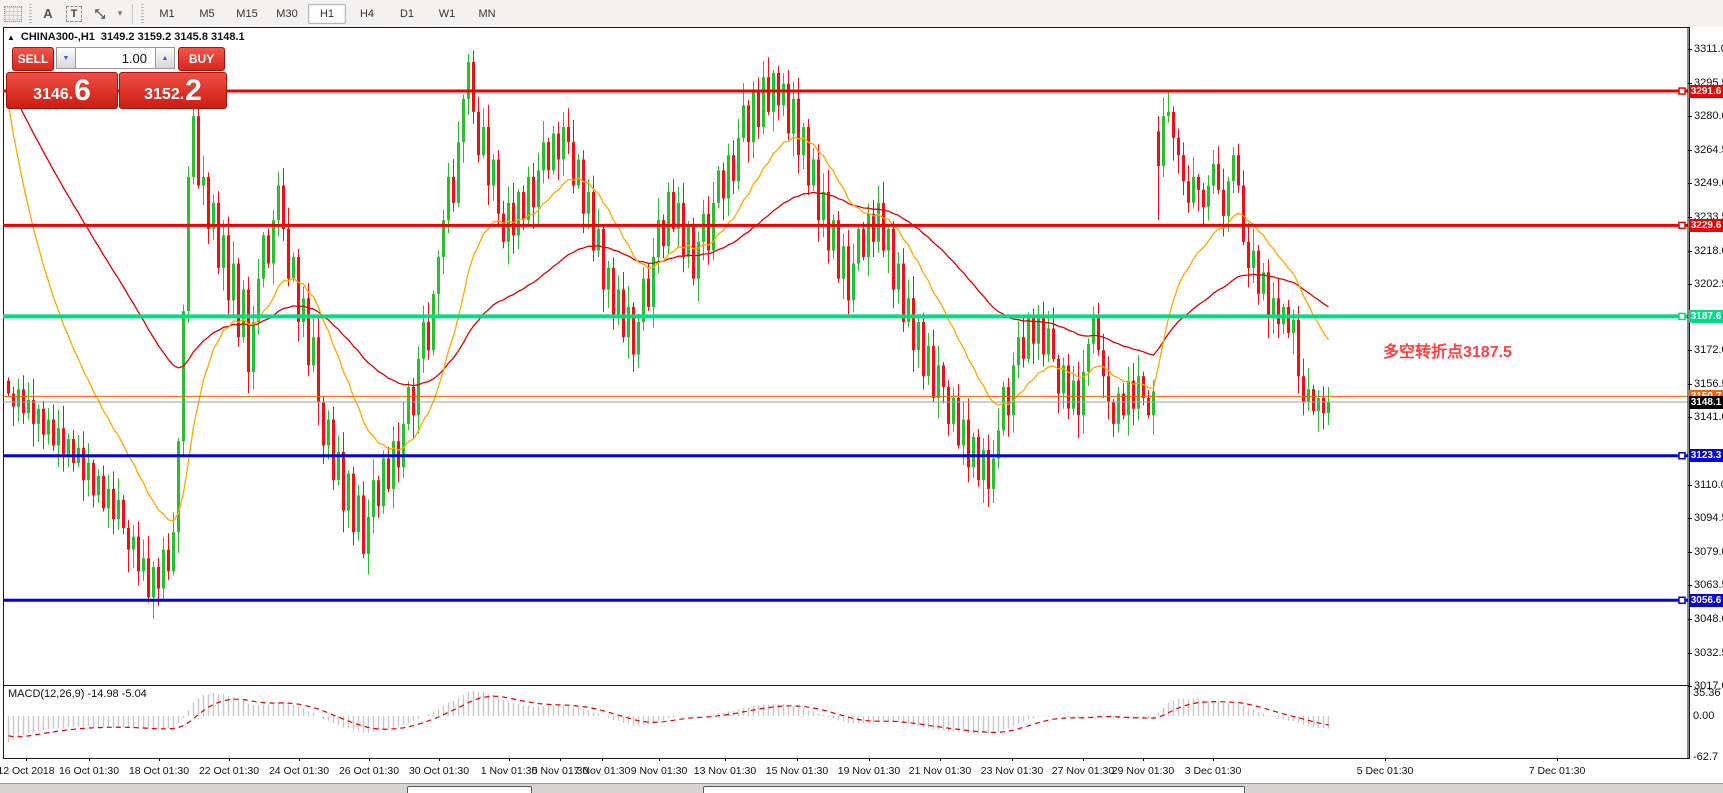 This screenshot has height=793, width=1723. Describe the element at coordinates (1213, 771) in the screenshot. I see `time-tick-label: 3 Dec 01:30` at that location.